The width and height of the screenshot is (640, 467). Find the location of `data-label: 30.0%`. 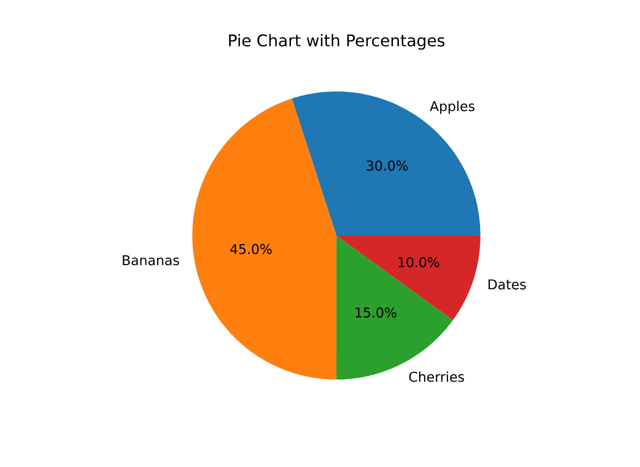

data-label: 30.0% is located at coordinates (387, 165).